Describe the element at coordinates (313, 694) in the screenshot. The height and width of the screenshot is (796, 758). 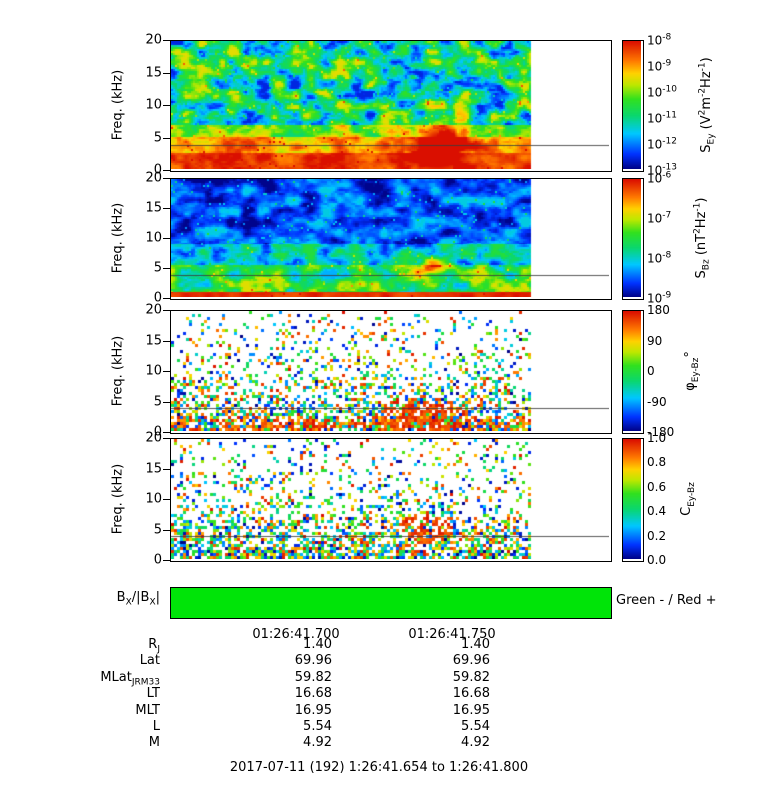
I see `ephemeris-value-lt-0: 16.68` at that location.